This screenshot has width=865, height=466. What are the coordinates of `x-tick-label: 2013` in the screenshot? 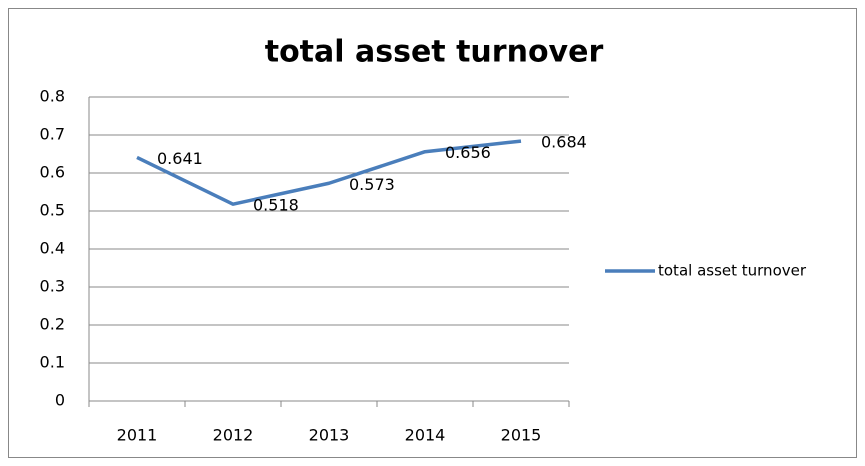 It's located at (329, 435).